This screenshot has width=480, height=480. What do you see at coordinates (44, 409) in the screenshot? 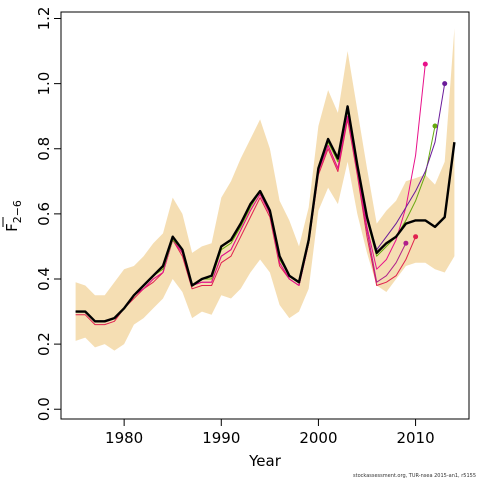
I see `y-tick-label-0: 0.0` at bounding box center [44, 409].